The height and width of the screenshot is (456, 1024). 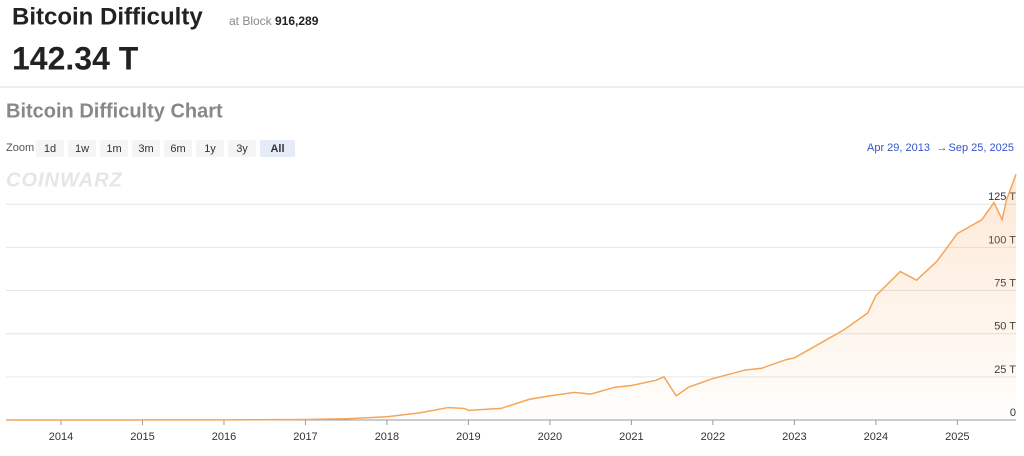 I want to click on zoom-button-label: All, so click(x=277, y=149).